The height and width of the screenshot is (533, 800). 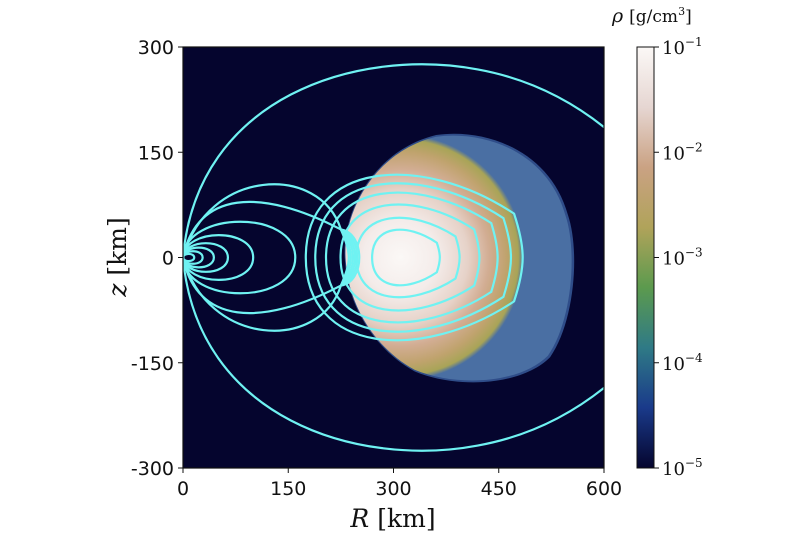 What do you see at coordinates (604, 489) in the screenshot?
I see `x-tick-label: 600` at bounding box center [604, 489].